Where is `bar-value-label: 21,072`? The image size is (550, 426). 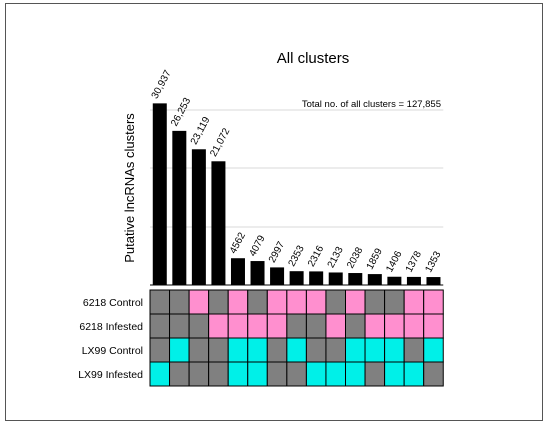 bar-value-label: 21,072 is located at coordinates (220, 142).